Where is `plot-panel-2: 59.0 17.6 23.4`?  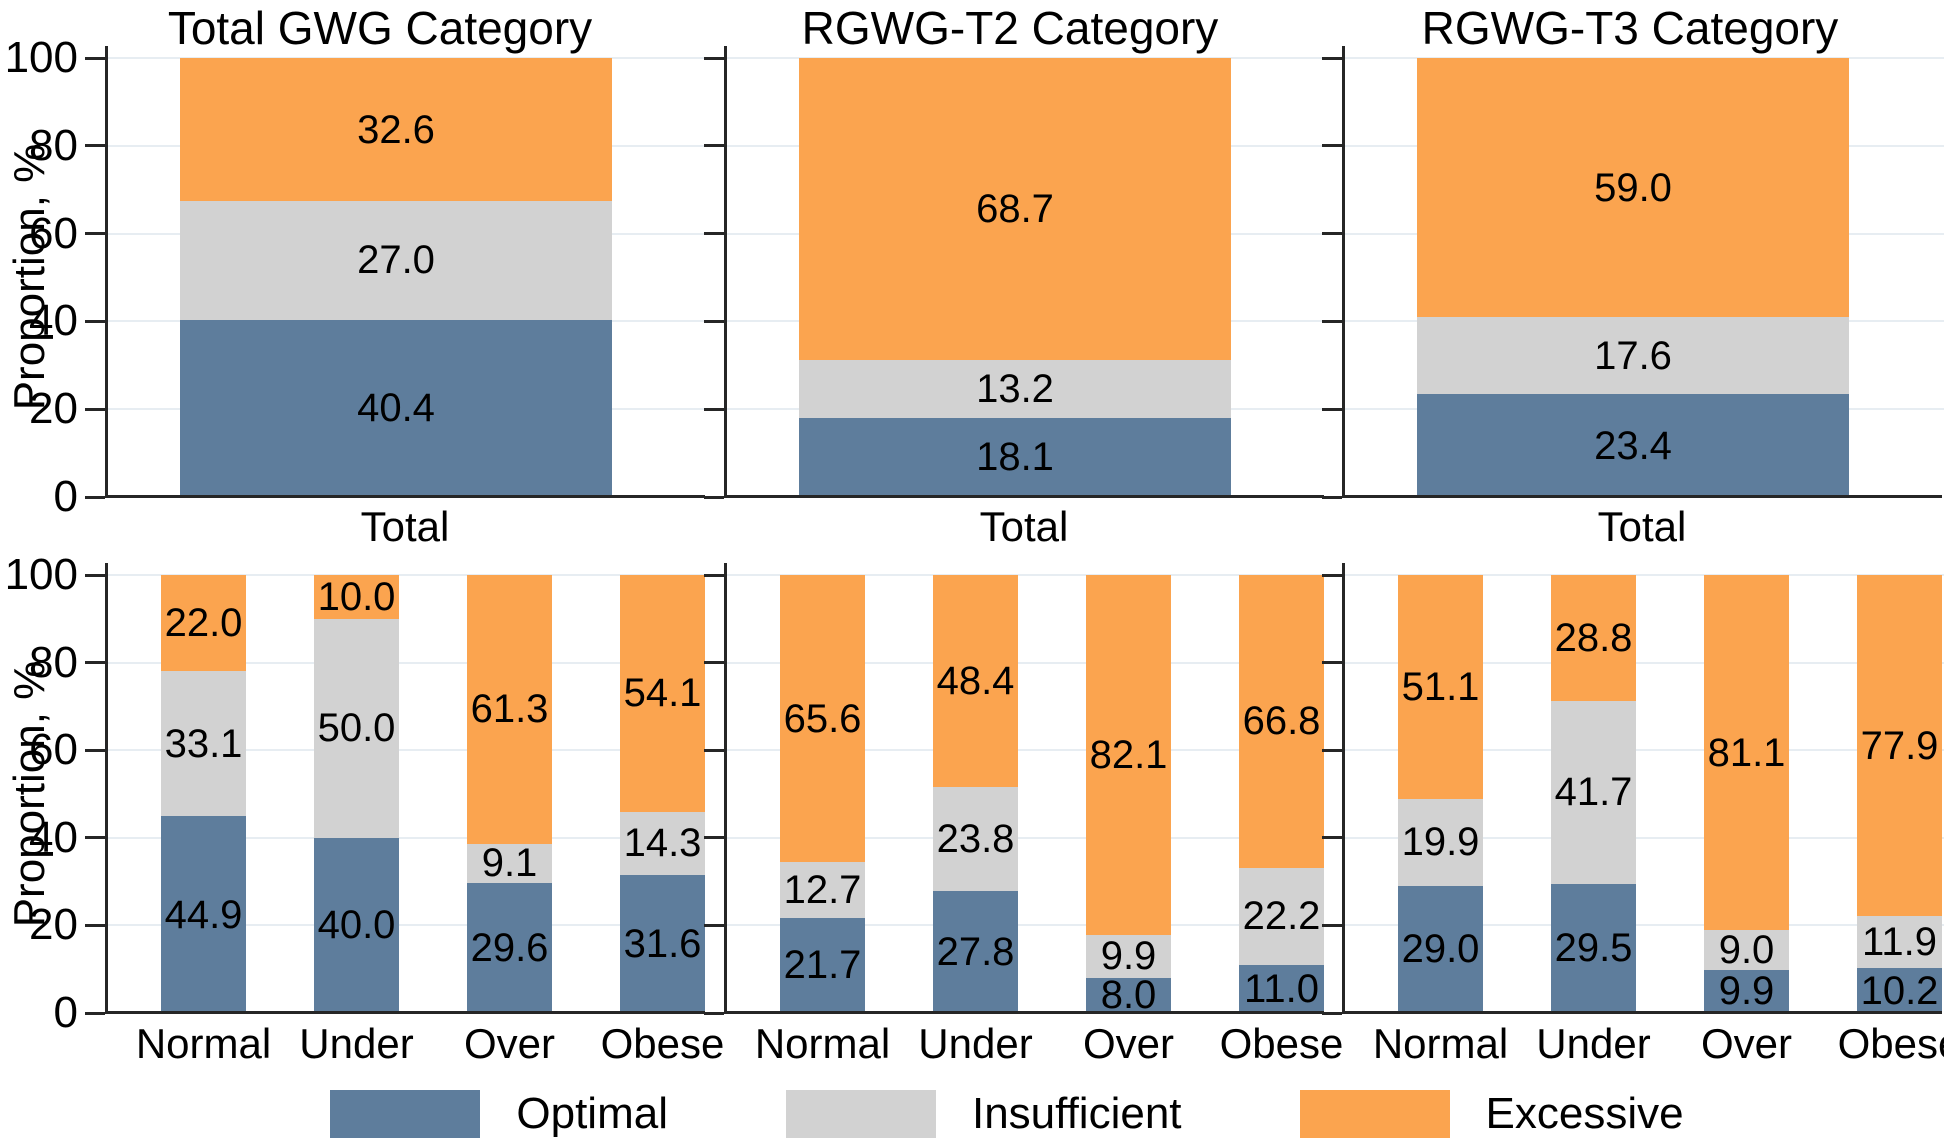 plot-panel-2: 59.0 17.6 23.4 is located at coordinates (1633, 272).